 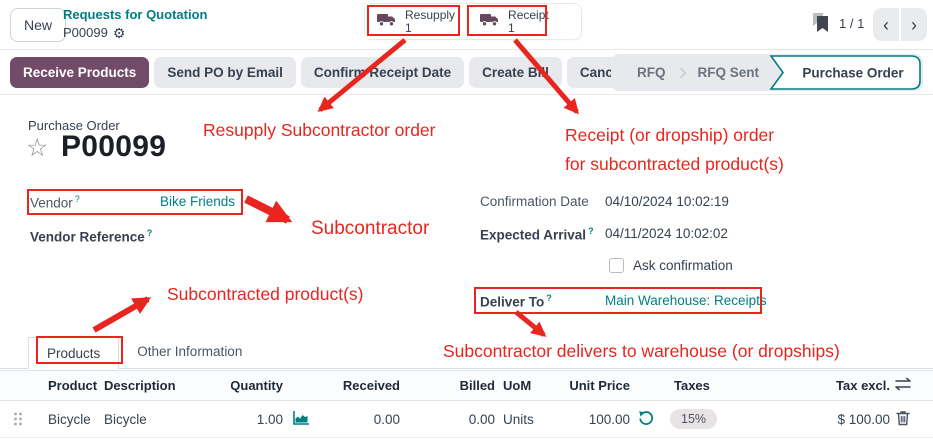 What do you see at coordinates (516, 301) in the screenshot?
I see `deliver-to-label: Deliver To?` at bounding box center [516, 301].